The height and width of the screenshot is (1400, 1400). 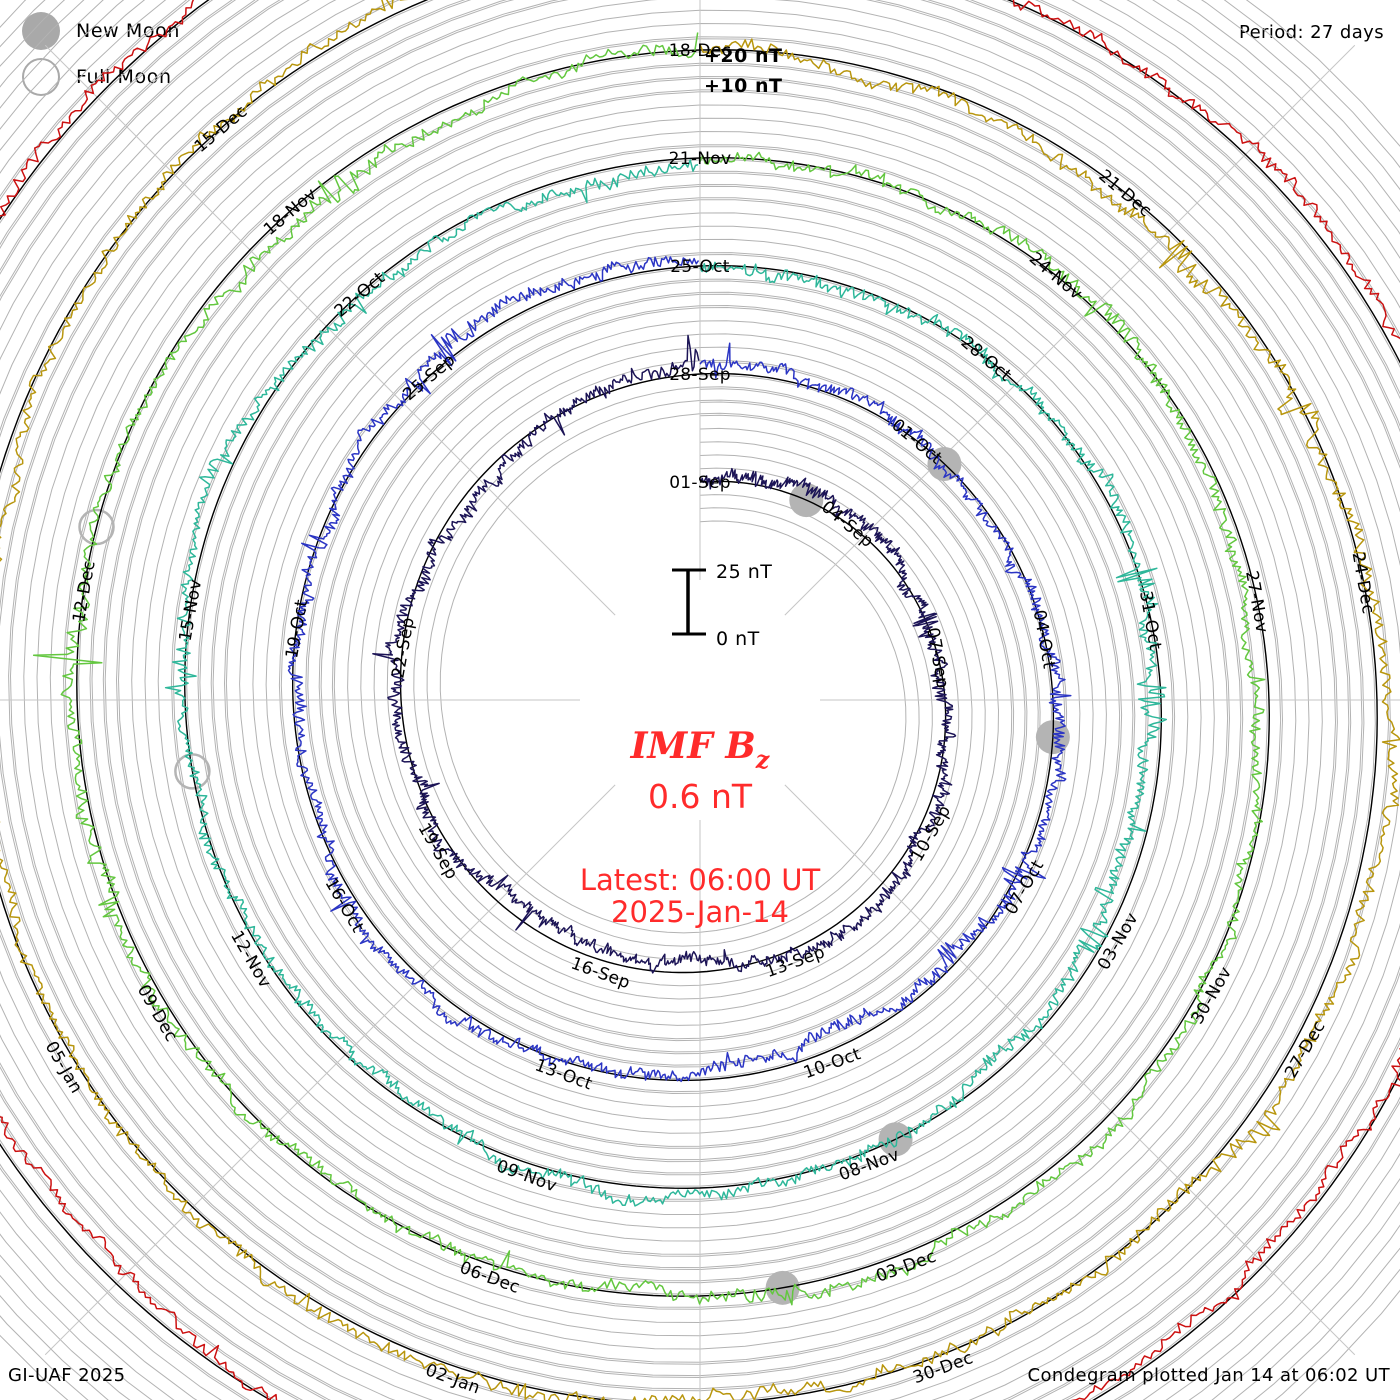 What do you see at coordinates (738, 639) in the screenshot?
I see `scale-bar-bottom-label: 0 nT` at bounding box center [738, 639].